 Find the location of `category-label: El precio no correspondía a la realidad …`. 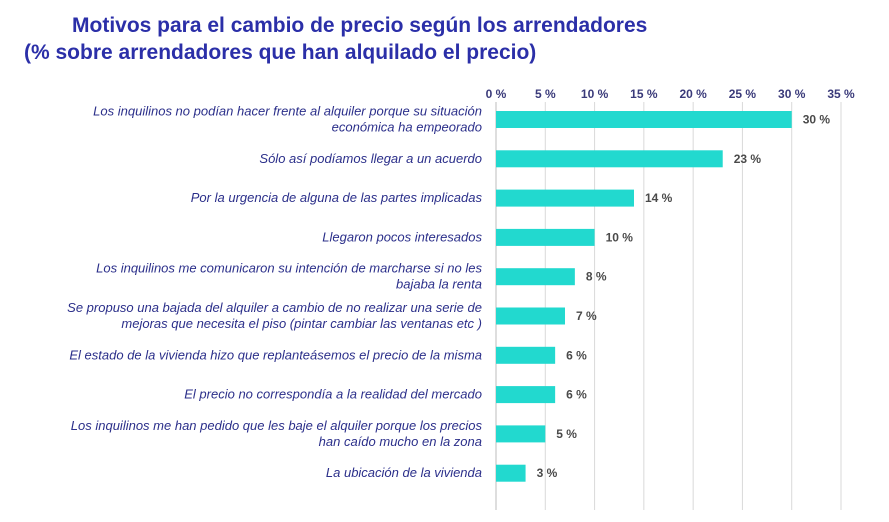

category-label: El precio no correspondía a la realidad … is located at coordinates (333, 394).